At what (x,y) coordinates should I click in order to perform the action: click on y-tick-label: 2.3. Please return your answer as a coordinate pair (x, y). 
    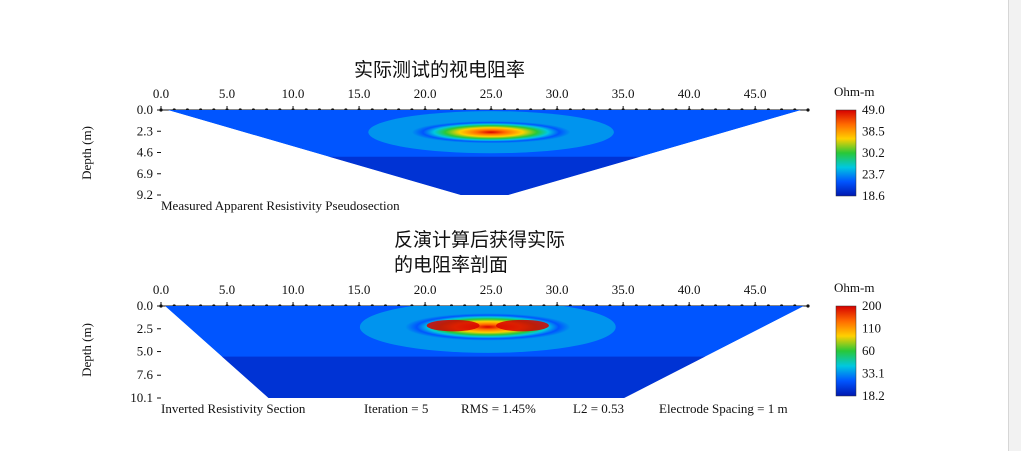
    Looking at the image, I should click on (145, 130).